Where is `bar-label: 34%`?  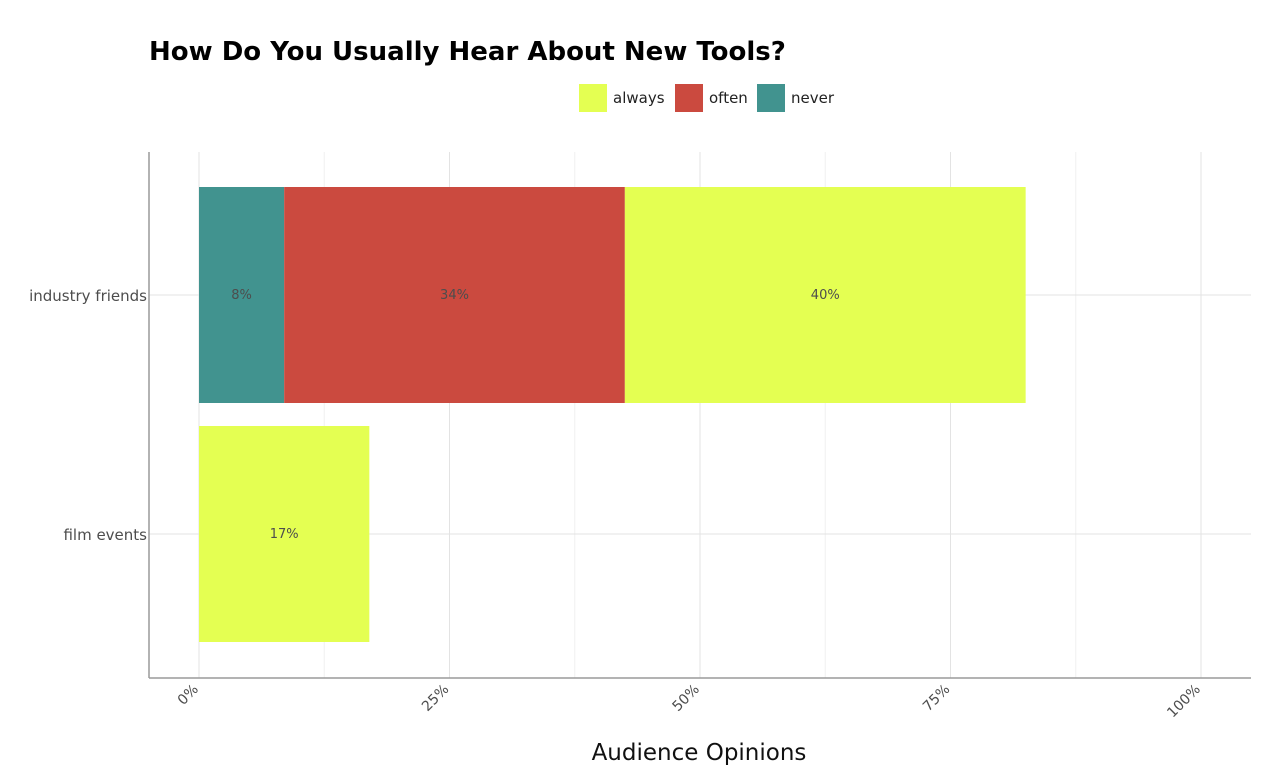 bar-label: 34% is located at coordinates (454, 295).